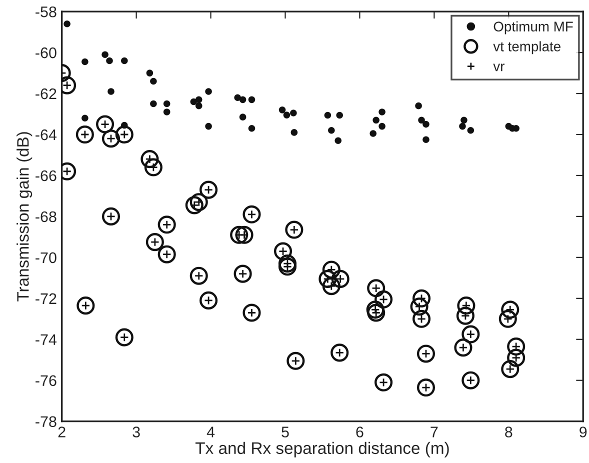 This screenshot has height=463, width=589. I want to click on y-tick-label: -72, so click(46, 298).